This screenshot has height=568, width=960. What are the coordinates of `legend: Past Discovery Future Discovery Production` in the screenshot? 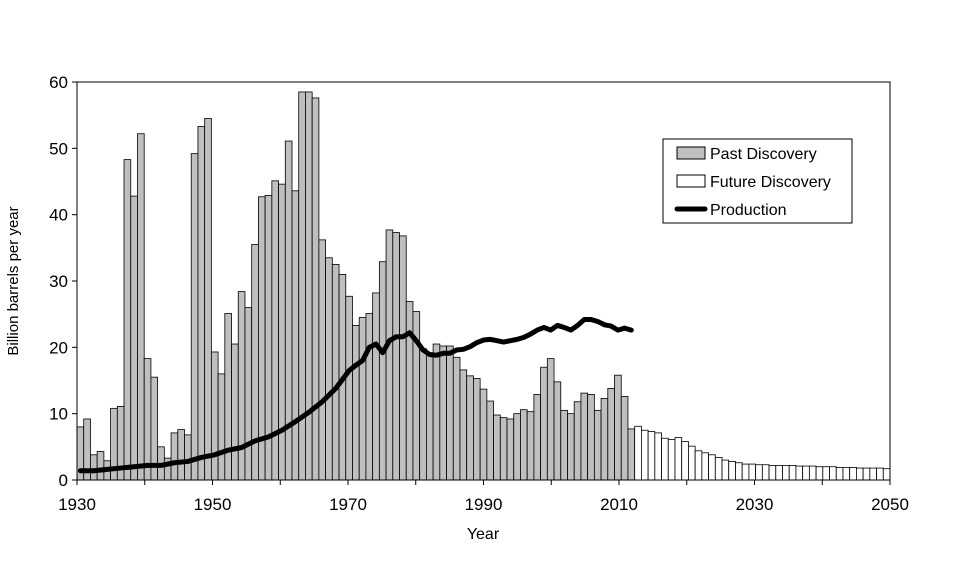 It's located at (757, 181).